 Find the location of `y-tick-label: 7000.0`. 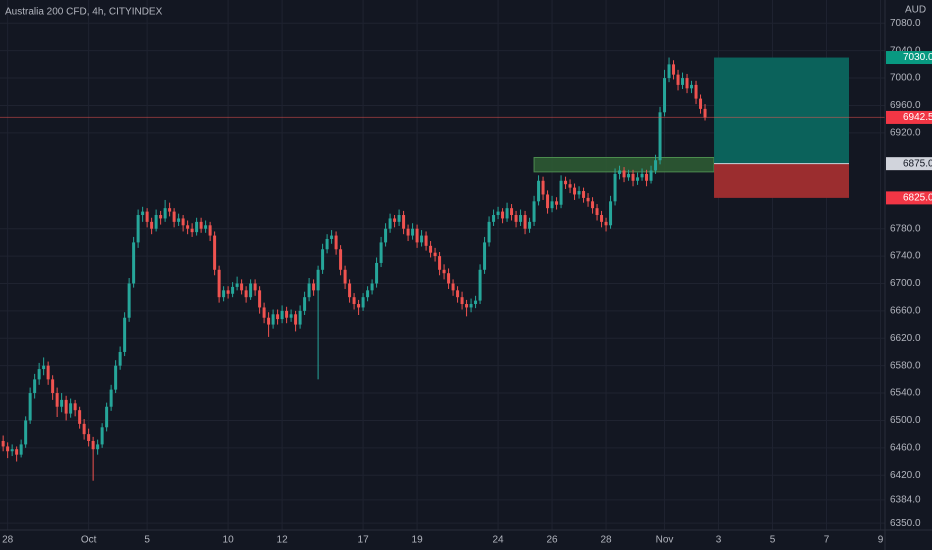

y-tick-label: 7000.0 is located at coordinates (905, 78).